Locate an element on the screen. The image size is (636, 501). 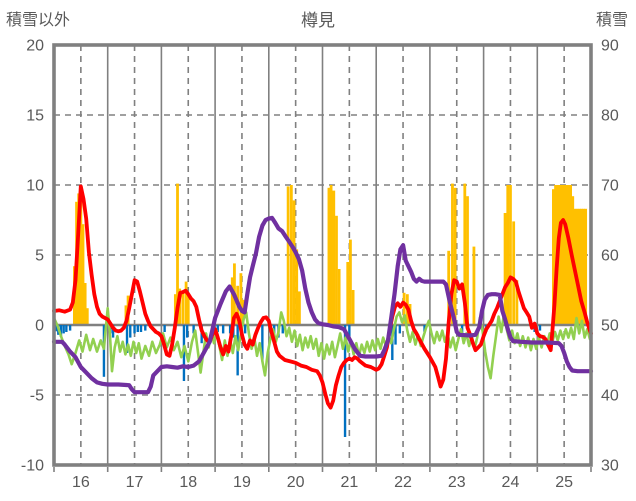
left-axis-title: 積雪以外 is located at coordinates (38, 20).